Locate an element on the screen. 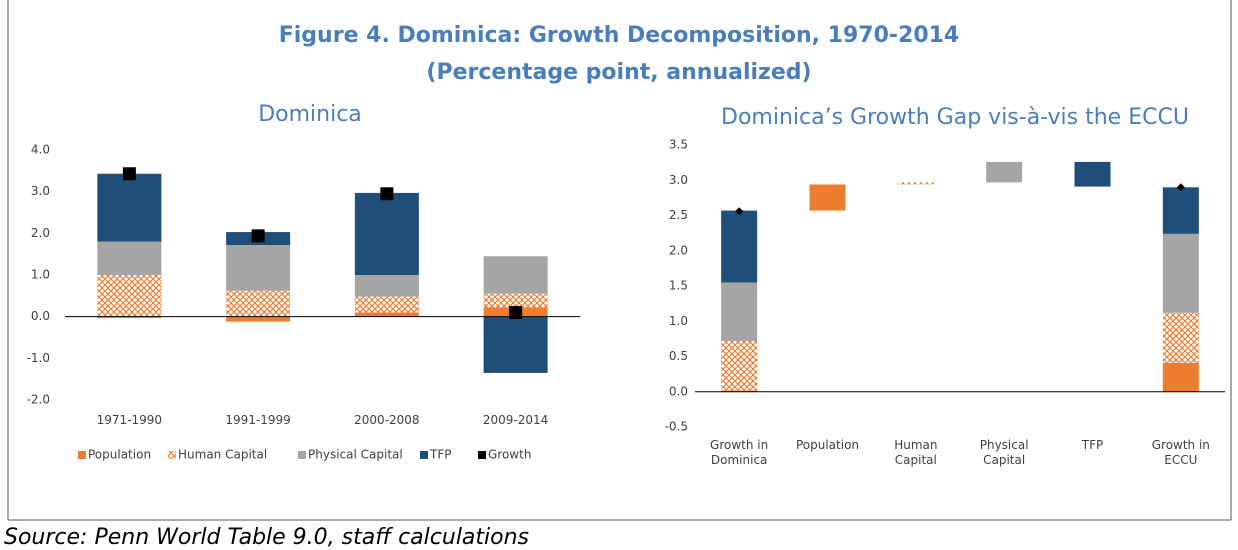 The image size is (1238, 550). legend-label: Population is located at coordinates (119, 455).